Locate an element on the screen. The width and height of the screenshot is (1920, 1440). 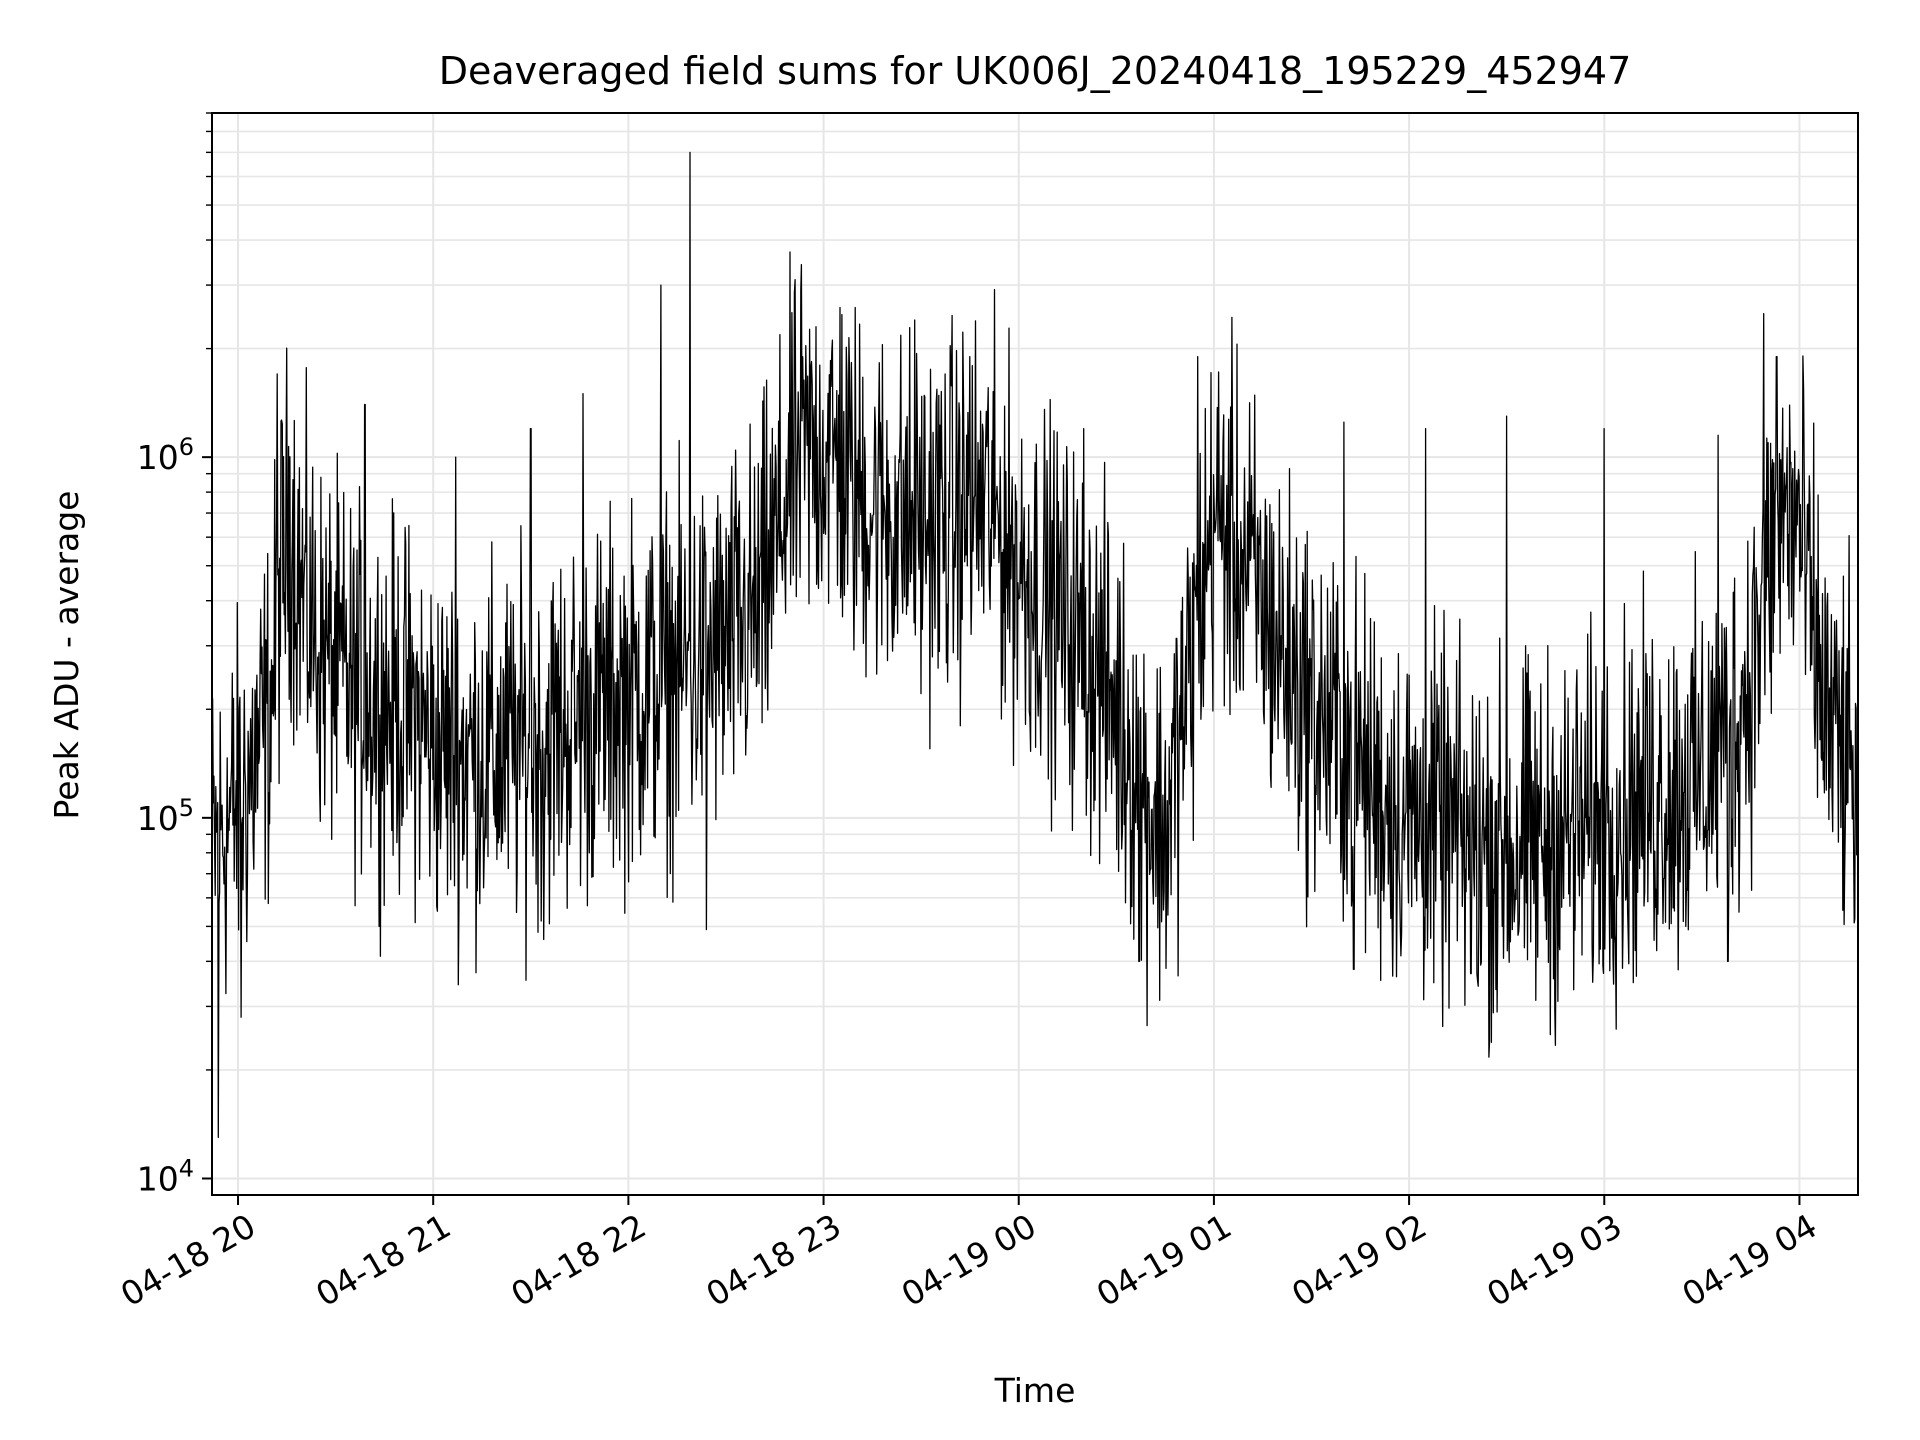
y-tick-label: 10⁴ is located at coordinates (165, 1176).